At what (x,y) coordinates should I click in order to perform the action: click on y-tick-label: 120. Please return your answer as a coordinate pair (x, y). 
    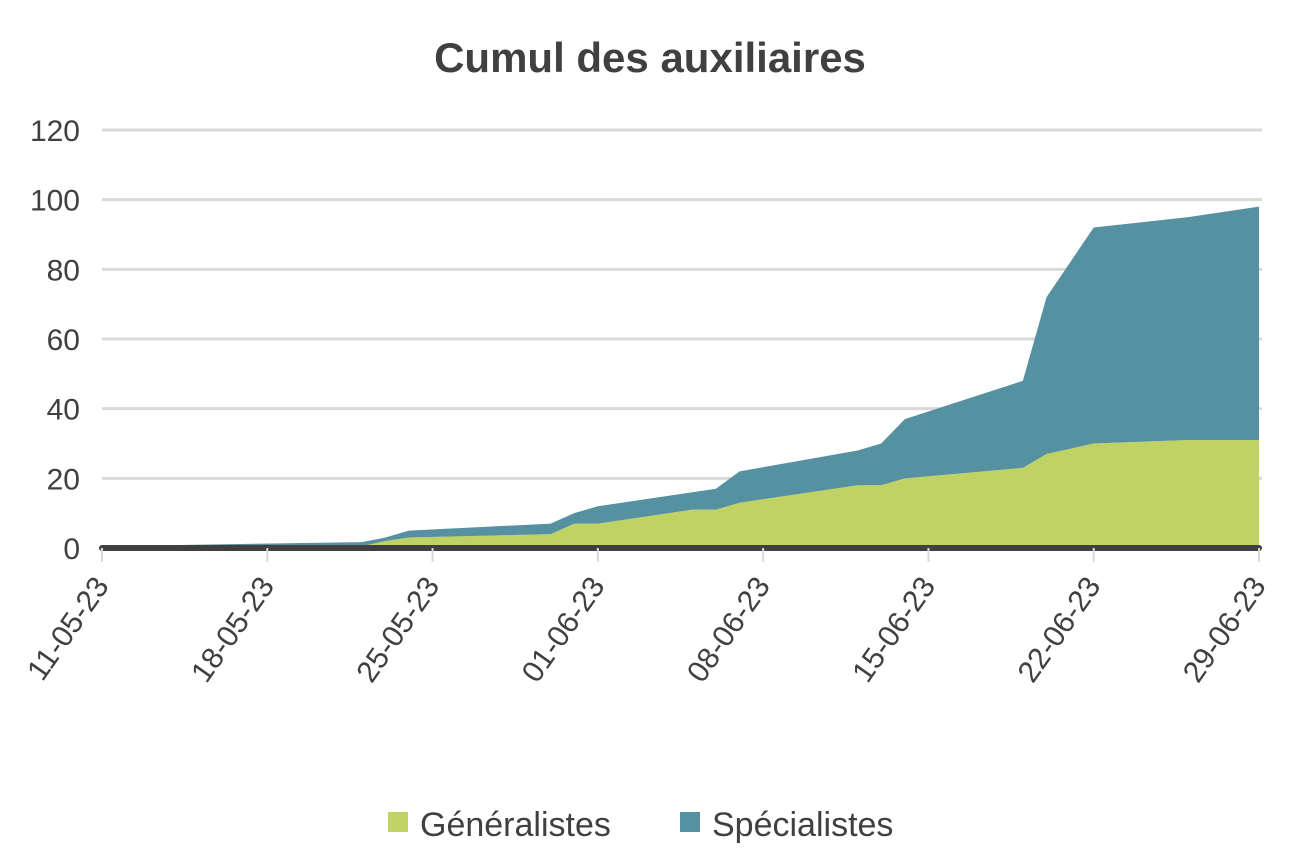
    Looking at the image, I should click on (55, 131).